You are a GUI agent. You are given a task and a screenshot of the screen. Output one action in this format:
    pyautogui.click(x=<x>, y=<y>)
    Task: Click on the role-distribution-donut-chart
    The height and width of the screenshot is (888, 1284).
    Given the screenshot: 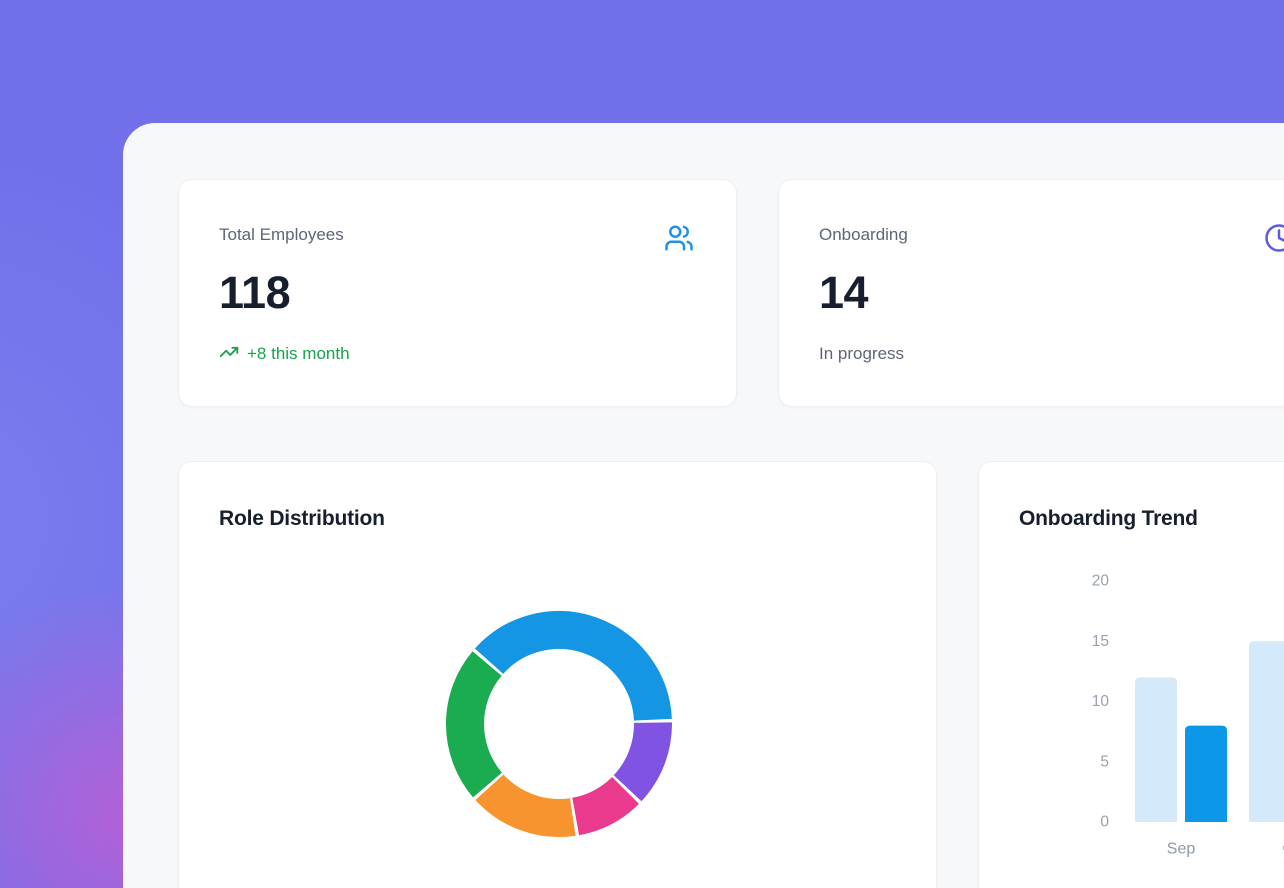 What is the action you would take?
    pyautogui.click(x=559, y=724)
    